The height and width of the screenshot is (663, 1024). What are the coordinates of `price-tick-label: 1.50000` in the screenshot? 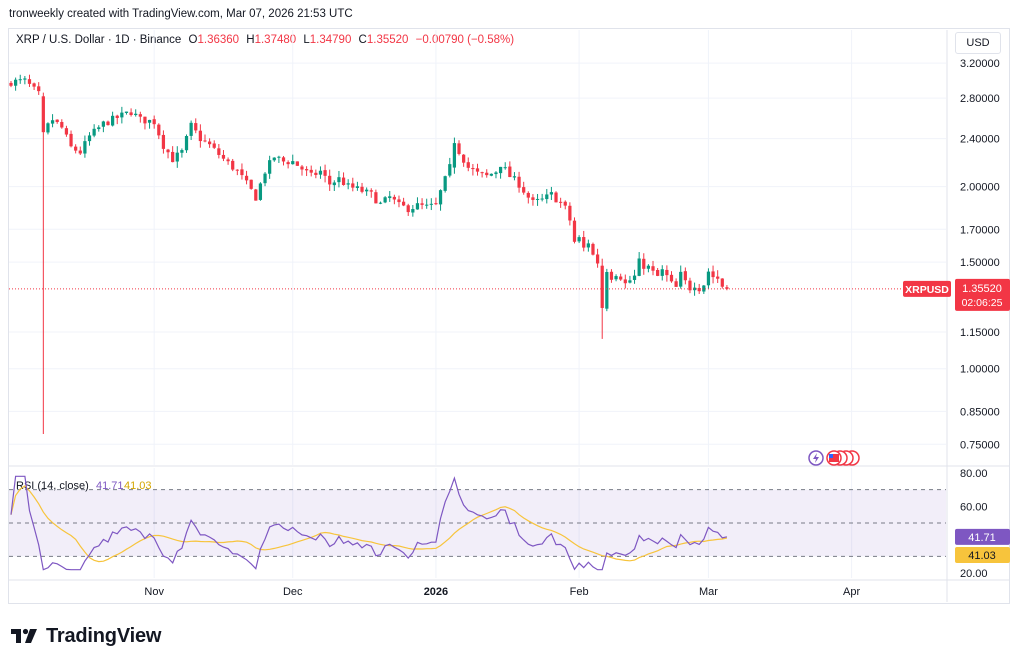 It's located at (980, 263).